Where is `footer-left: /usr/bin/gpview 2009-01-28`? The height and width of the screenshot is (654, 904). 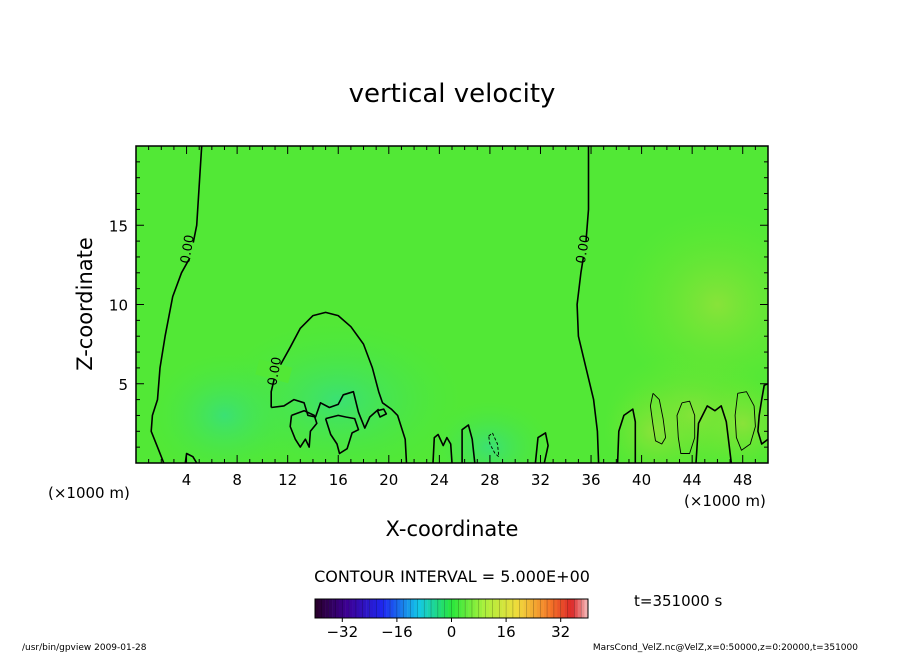
footer-left: /usr/bin/gpview 2009-01-28 is located at coordinates (84, 648).